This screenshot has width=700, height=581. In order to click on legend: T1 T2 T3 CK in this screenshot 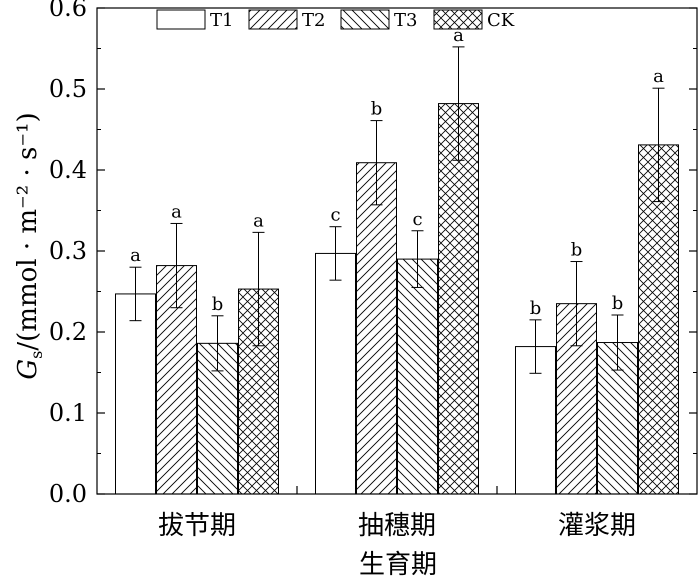, I will do `click(335, 20)`.